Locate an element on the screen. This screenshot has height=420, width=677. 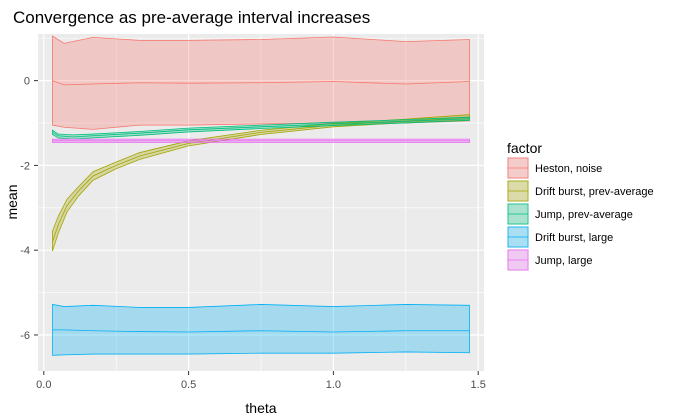
ribbon-band is located at coordinates (261, 329).